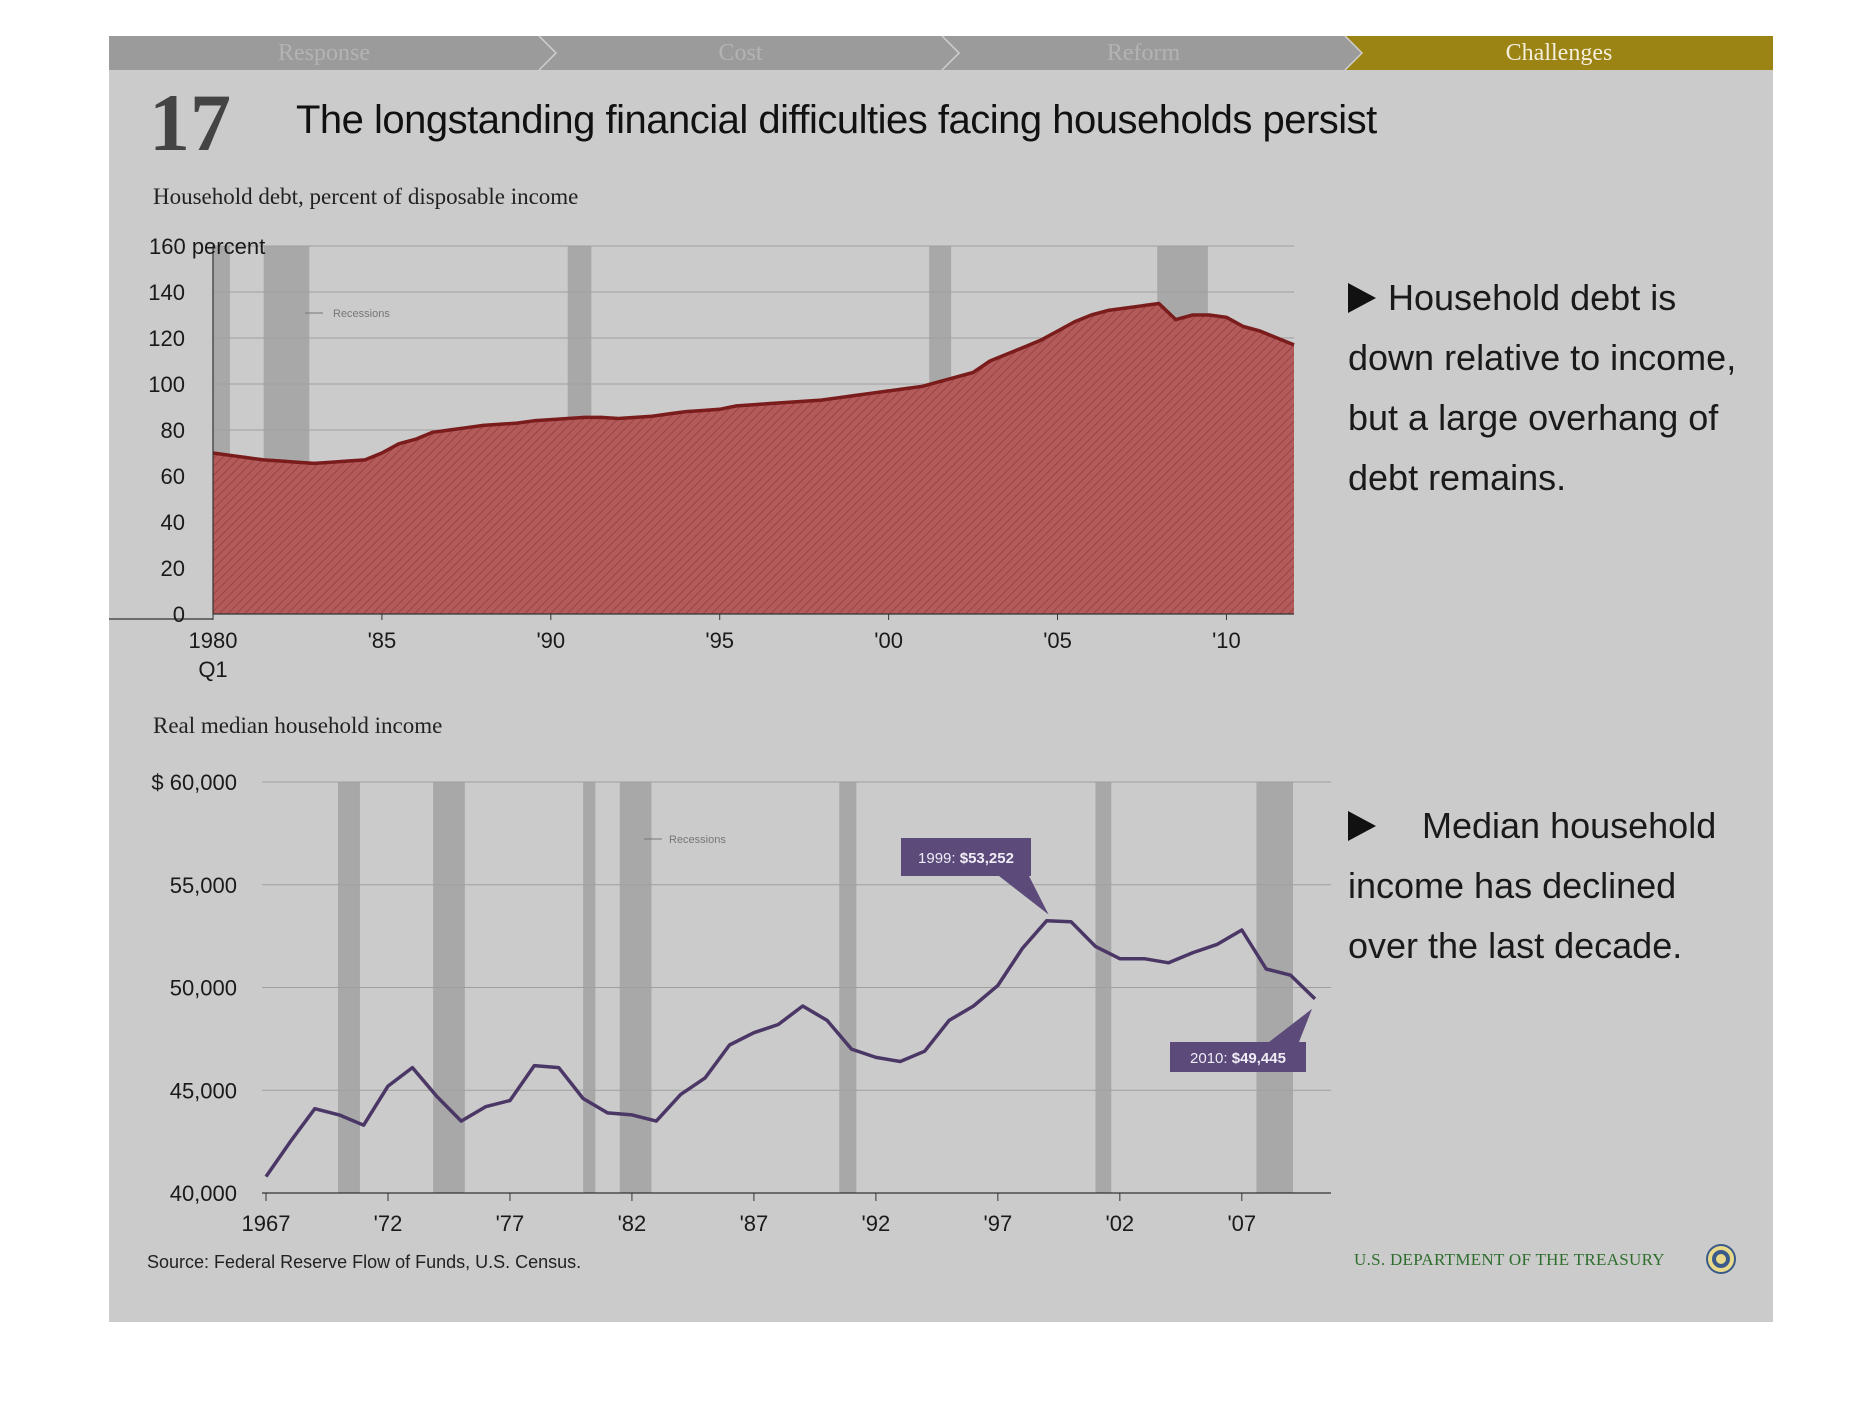 Image resolution: width=1866 pixels, height=1404 pixels. I want to click on treasury-label: U.S. DEPARTMENT OF THE TREASURY, so click(1509, 1259).